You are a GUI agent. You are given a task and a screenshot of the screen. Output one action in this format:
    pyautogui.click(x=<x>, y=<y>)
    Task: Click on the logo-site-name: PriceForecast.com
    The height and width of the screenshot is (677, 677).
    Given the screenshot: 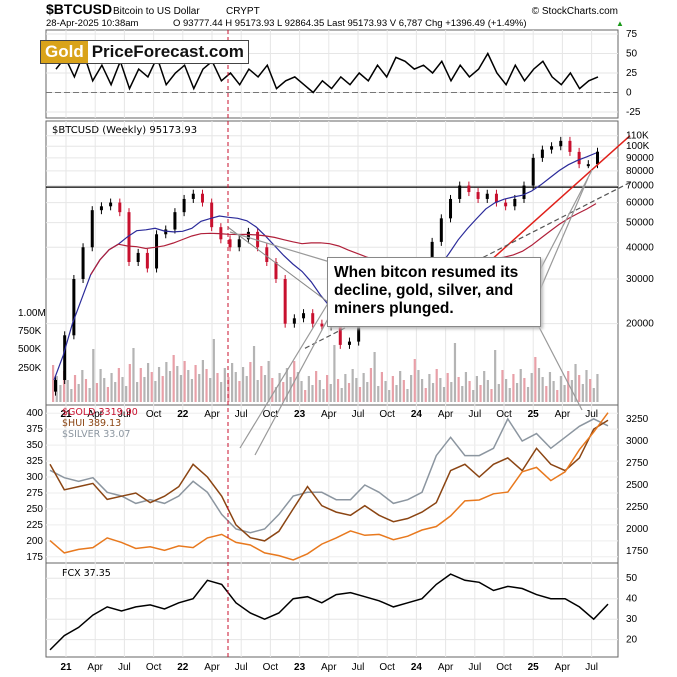 What is the action you would take?
    pyautogui.click(x=167, y=51)
    